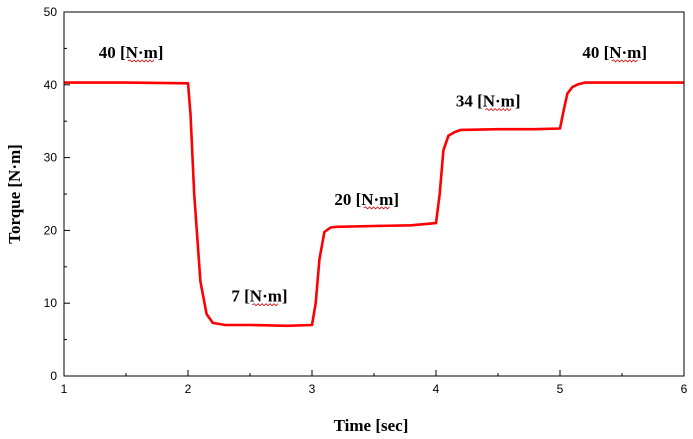 The width and height of the screenshot is (693, 439). Describe the element at coordinates (436, 389) in the screenshot. I see `x-tick-label: 4` at that location.